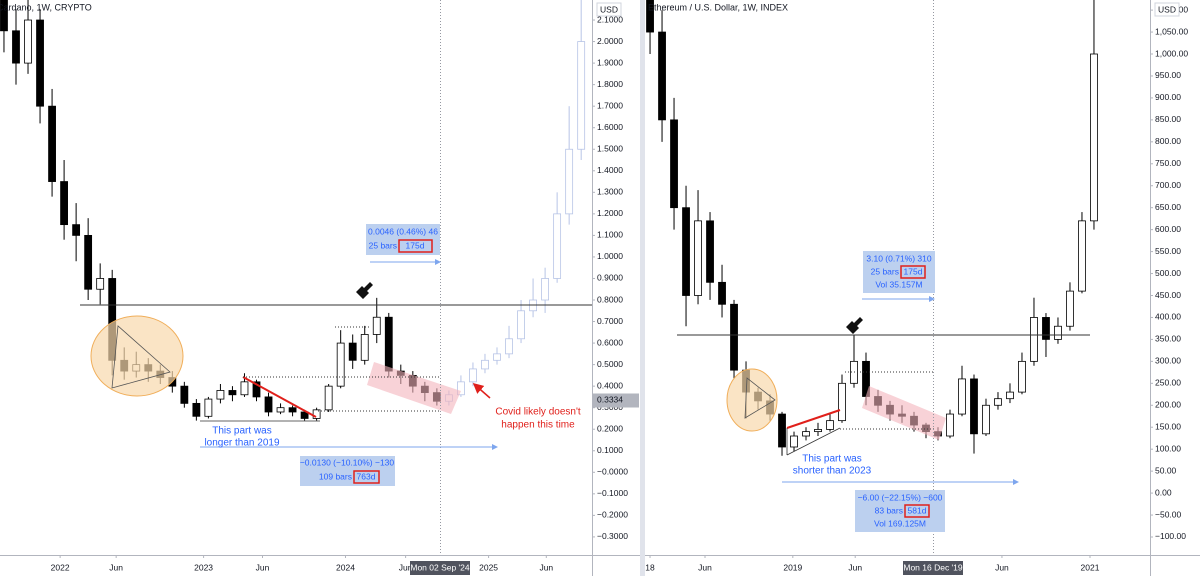  What do you see at coordinates (610, 278) in the screenshot?
I see `y-tick-label: 0.9000` at bounding box center [610, 278].